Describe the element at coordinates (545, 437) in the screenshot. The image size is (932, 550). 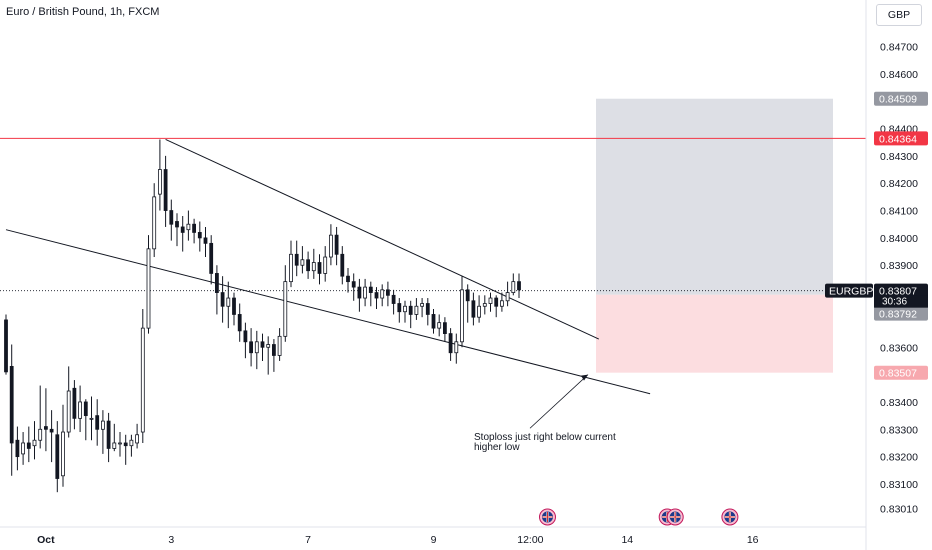
I see `annotation-text: Stoploss just right below current` at that location.